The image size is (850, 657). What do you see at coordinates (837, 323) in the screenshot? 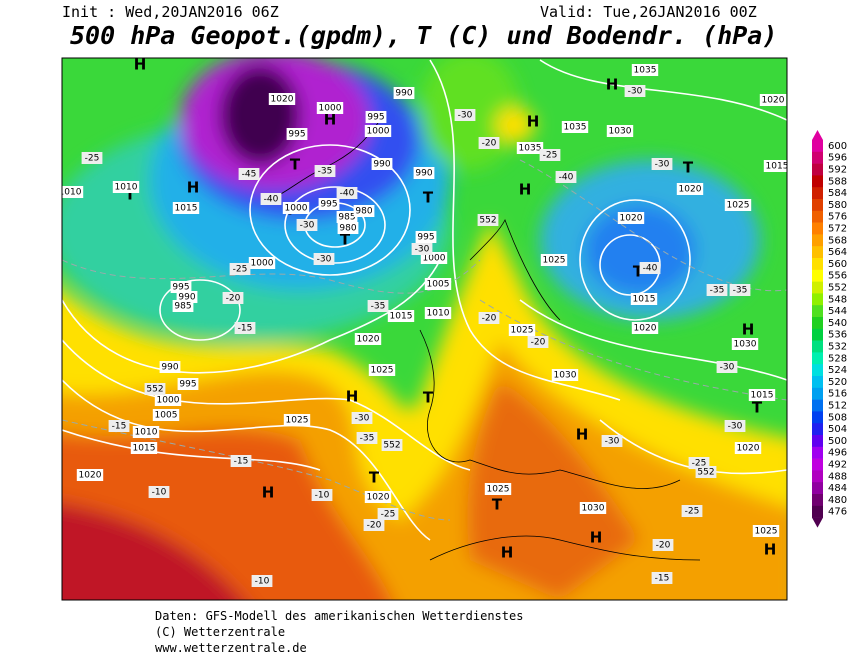
I see `colorbar-label: 540` at bounding box center [837, 323].